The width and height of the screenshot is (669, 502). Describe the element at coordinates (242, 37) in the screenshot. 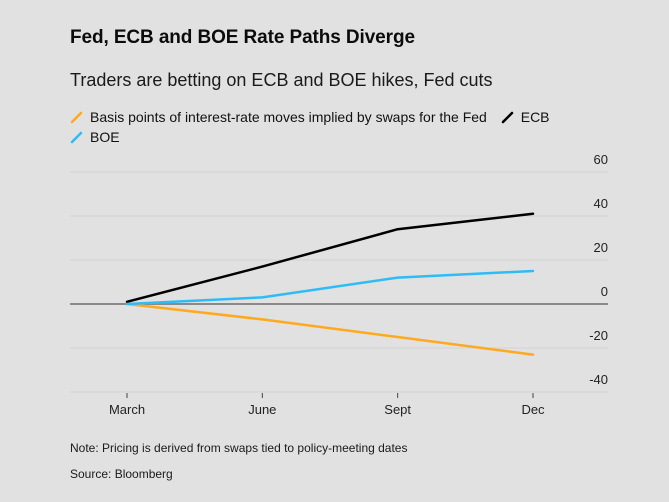

I see `chart-title: Fed, ECB and BOE Rate Paths Diverge` at that location.